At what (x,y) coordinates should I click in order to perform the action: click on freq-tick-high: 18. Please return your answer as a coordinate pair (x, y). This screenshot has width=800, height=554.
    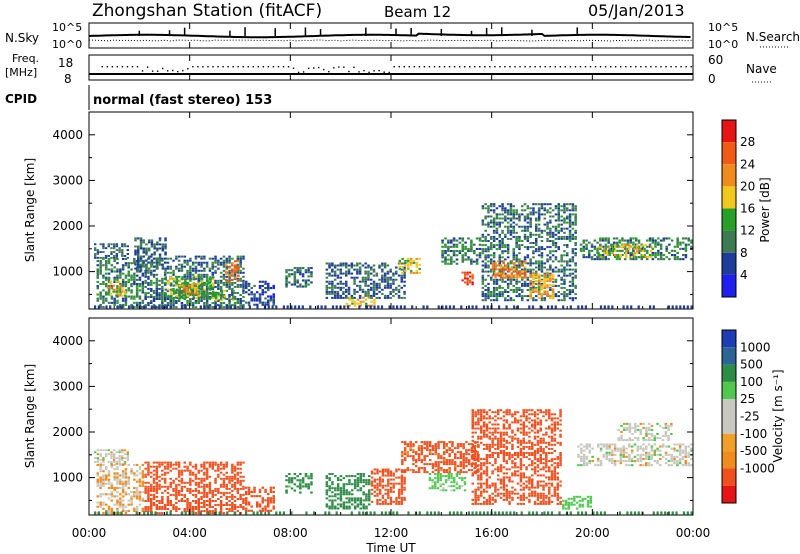
    Looking at the image, I should click on (65, 63).